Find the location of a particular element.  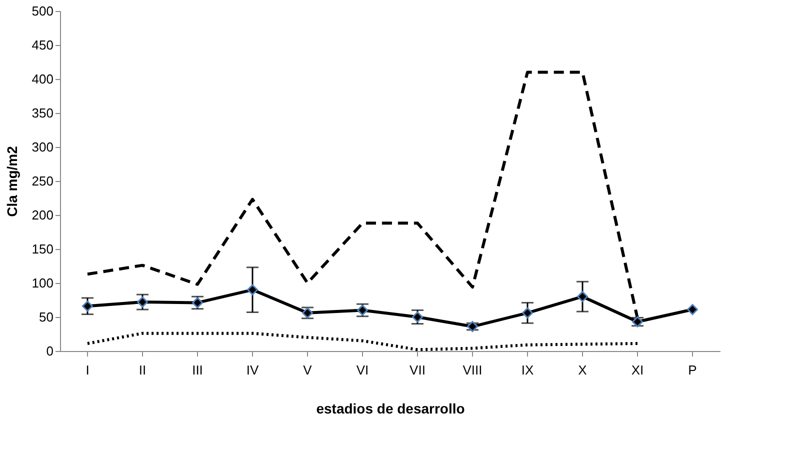

y-tick-label: 500 is located at coordinates (43, 11).